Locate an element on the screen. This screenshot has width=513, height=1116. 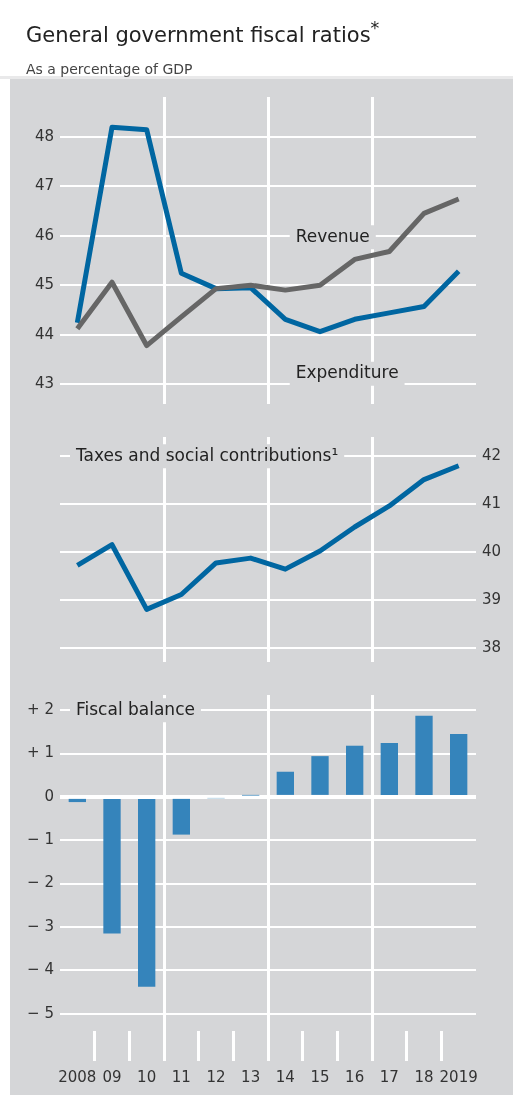
y-tick-label: 48 is located at coordinates (44, 135).